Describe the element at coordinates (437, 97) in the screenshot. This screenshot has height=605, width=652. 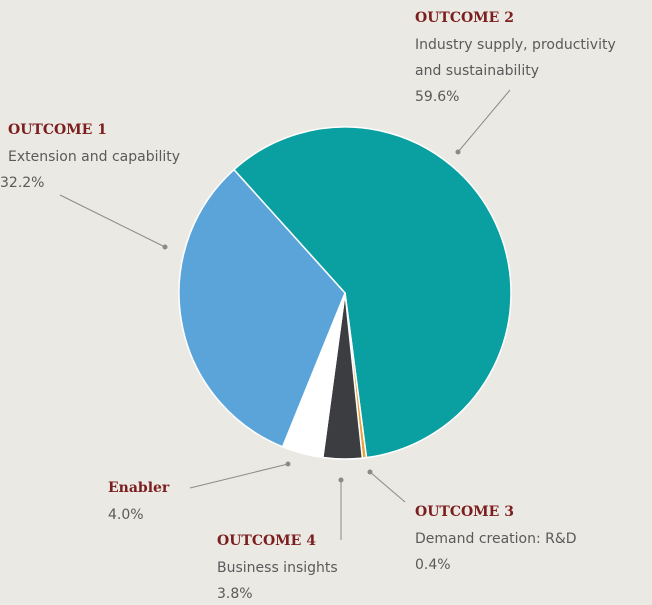
I see `value-label: 59.6%` at that location.